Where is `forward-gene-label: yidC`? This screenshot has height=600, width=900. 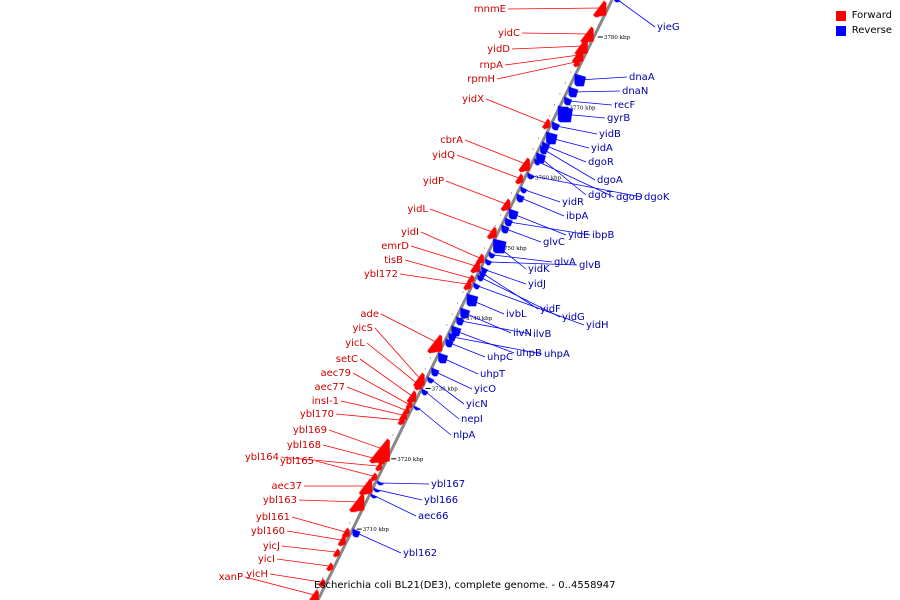 forward-gene-label: yidC is located at coordinates (509, 33).